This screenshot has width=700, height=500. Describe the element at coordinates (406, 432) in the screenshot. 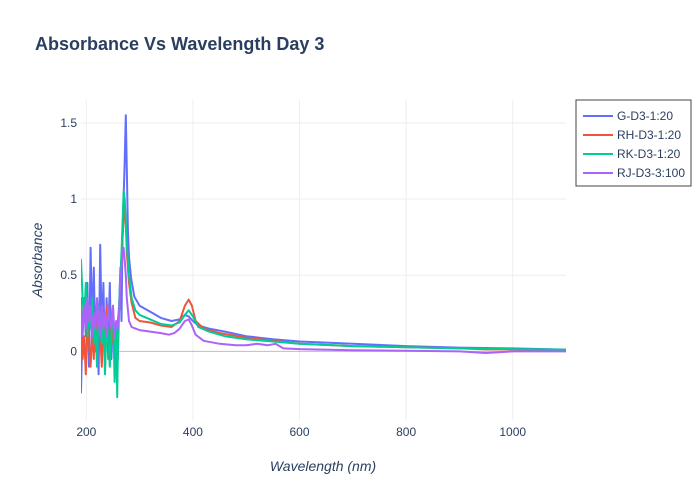

I see `x-tick-label: 800` at that location.